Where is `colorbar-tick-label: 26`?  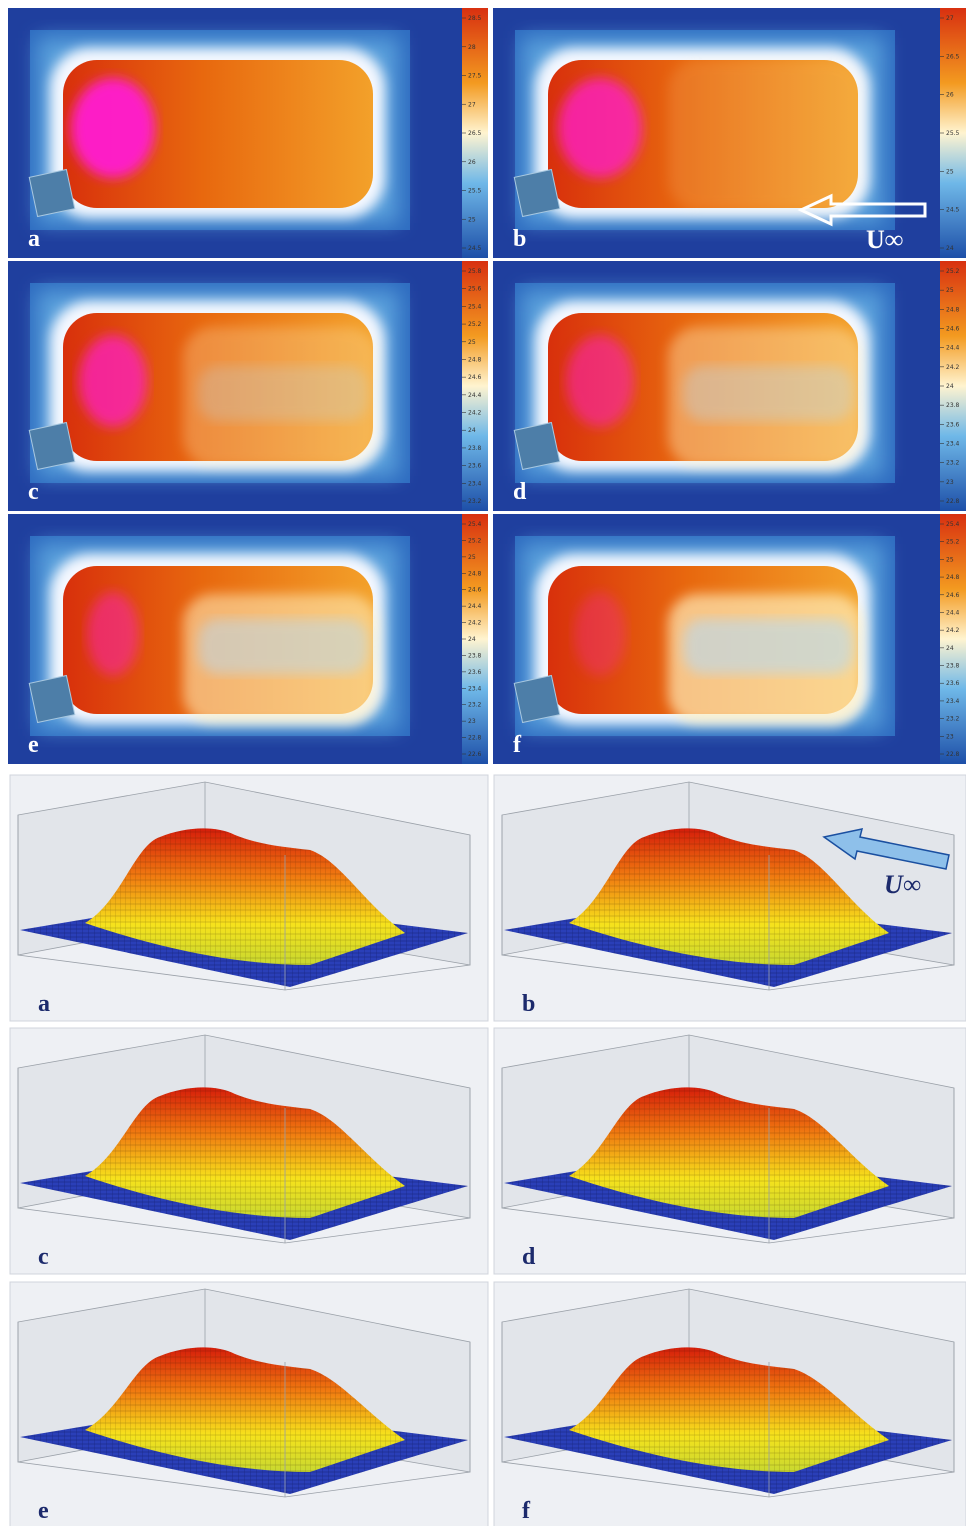 colorbar-tick-label: 26 is located at coordinates (950, 95).